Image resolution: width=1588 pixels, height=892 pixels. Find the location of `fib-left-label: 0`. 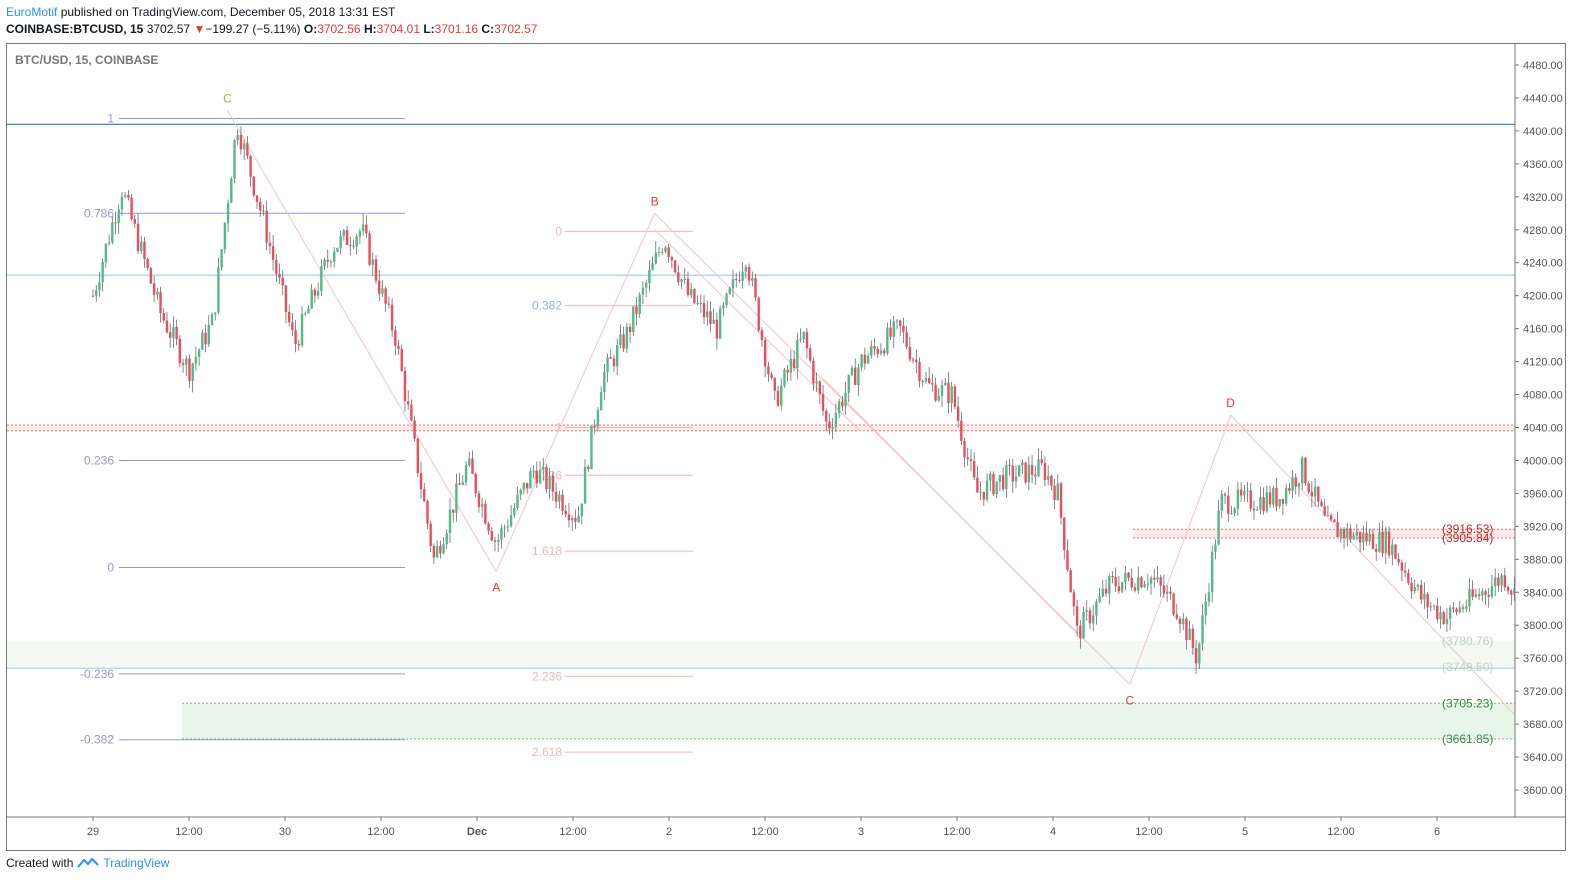

fib-left-label: 0 is located at coordinates (110, 568).